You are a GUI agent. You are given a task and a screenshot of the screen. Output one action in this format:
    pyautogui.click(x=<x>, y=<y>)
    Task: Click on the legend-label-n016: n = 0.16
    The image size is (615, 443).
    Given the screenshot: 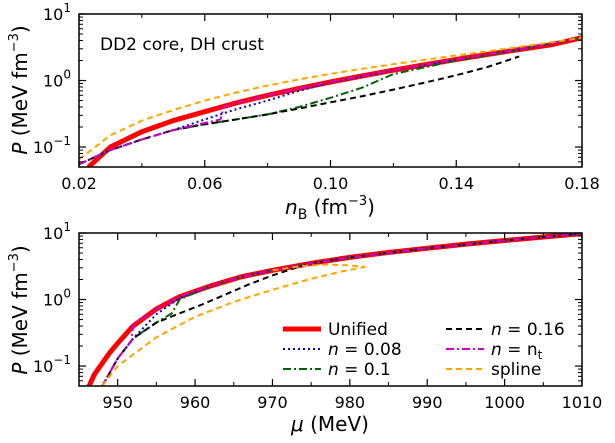 What is the action you would take?
    pyautogui.click(x=528, y=330)
    